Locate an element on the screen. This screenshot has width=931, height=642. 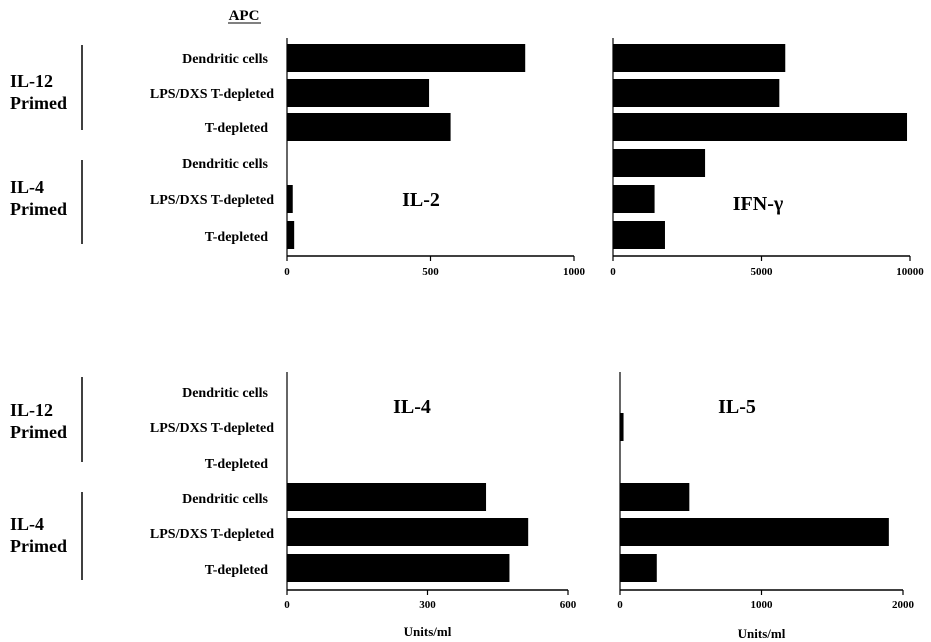
x-tick-label: 500 is located at coordinates (430, 272).